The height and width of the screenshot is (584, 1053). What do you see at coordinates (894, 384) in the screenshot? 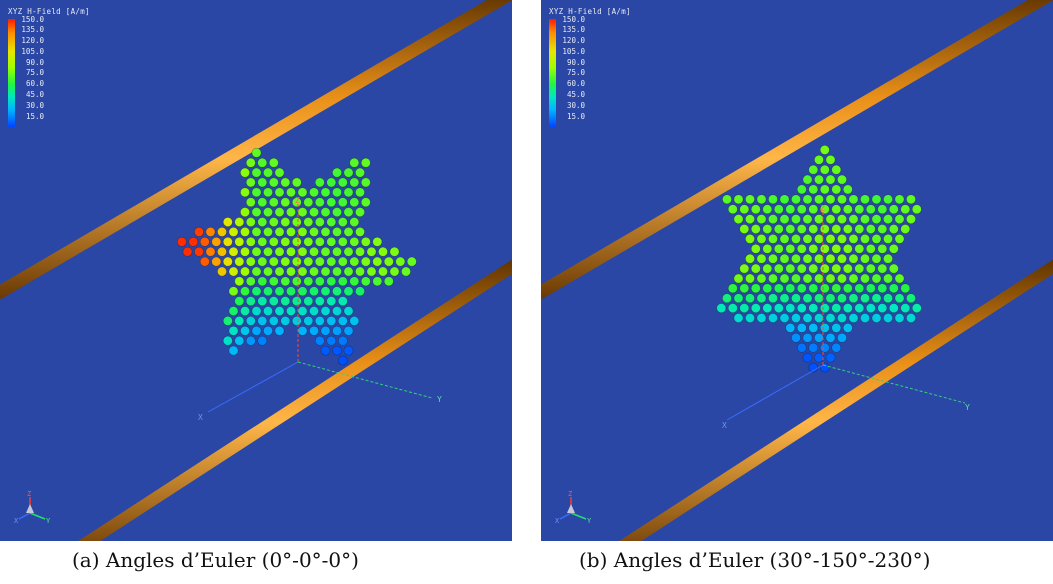
I see `y-axis-line` at bounding box center [894, 384].